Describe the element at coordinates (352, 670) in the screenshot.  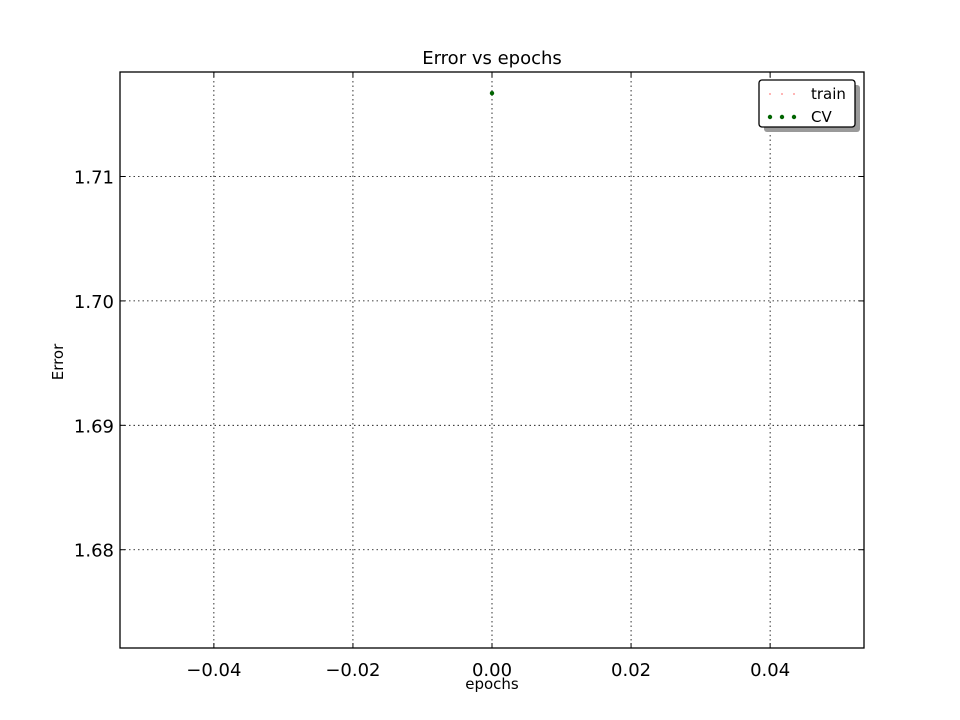
I see `x-tick-label: −0.02` at that location.